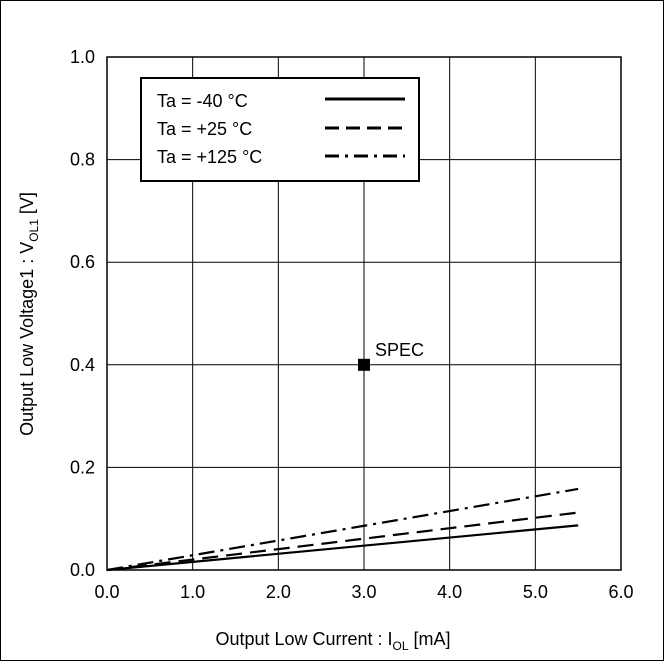  Describe the element at coordinates (82, 262) in the screenshot. I see `y-tick-label: 0.6` at that location.